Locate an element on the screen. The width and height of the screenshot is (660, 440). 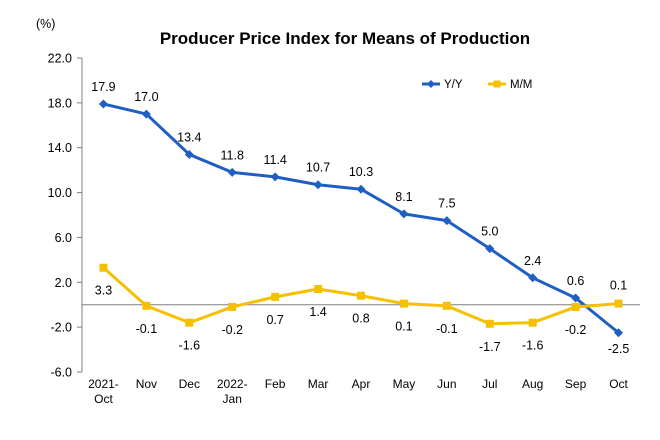
data-label-yy: 0.6 is located at coordinates (575, 281).